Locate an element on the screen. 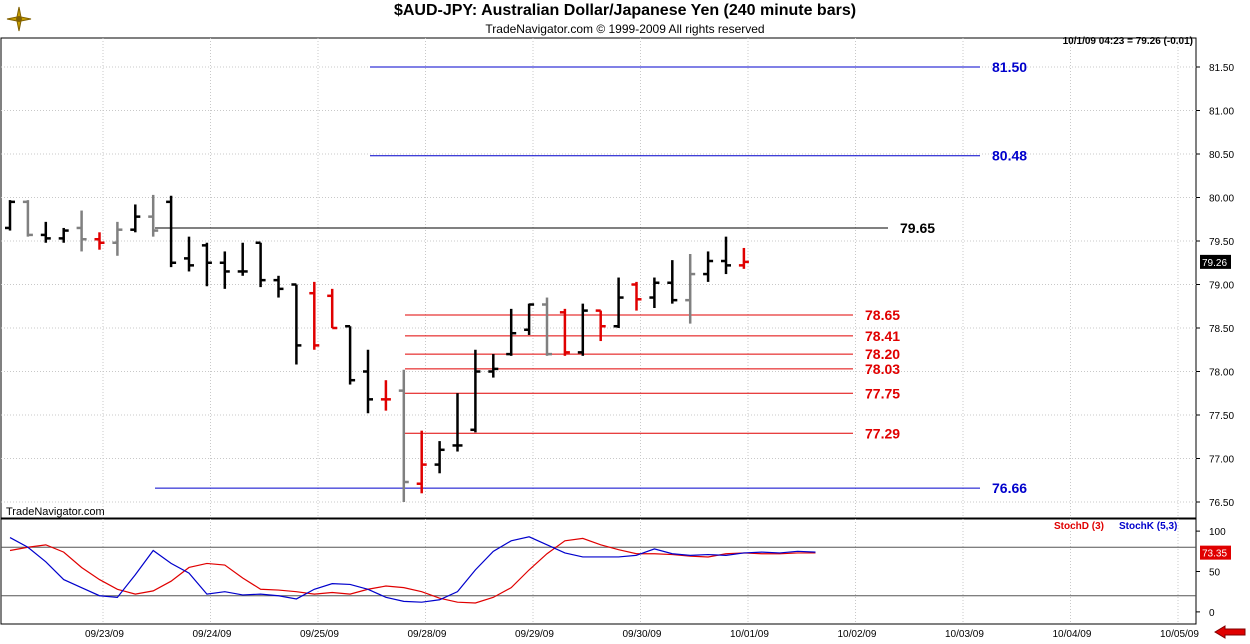 This screenshot has height=644, width=1250. stoch-series-line is located at coordinates (412, 569).